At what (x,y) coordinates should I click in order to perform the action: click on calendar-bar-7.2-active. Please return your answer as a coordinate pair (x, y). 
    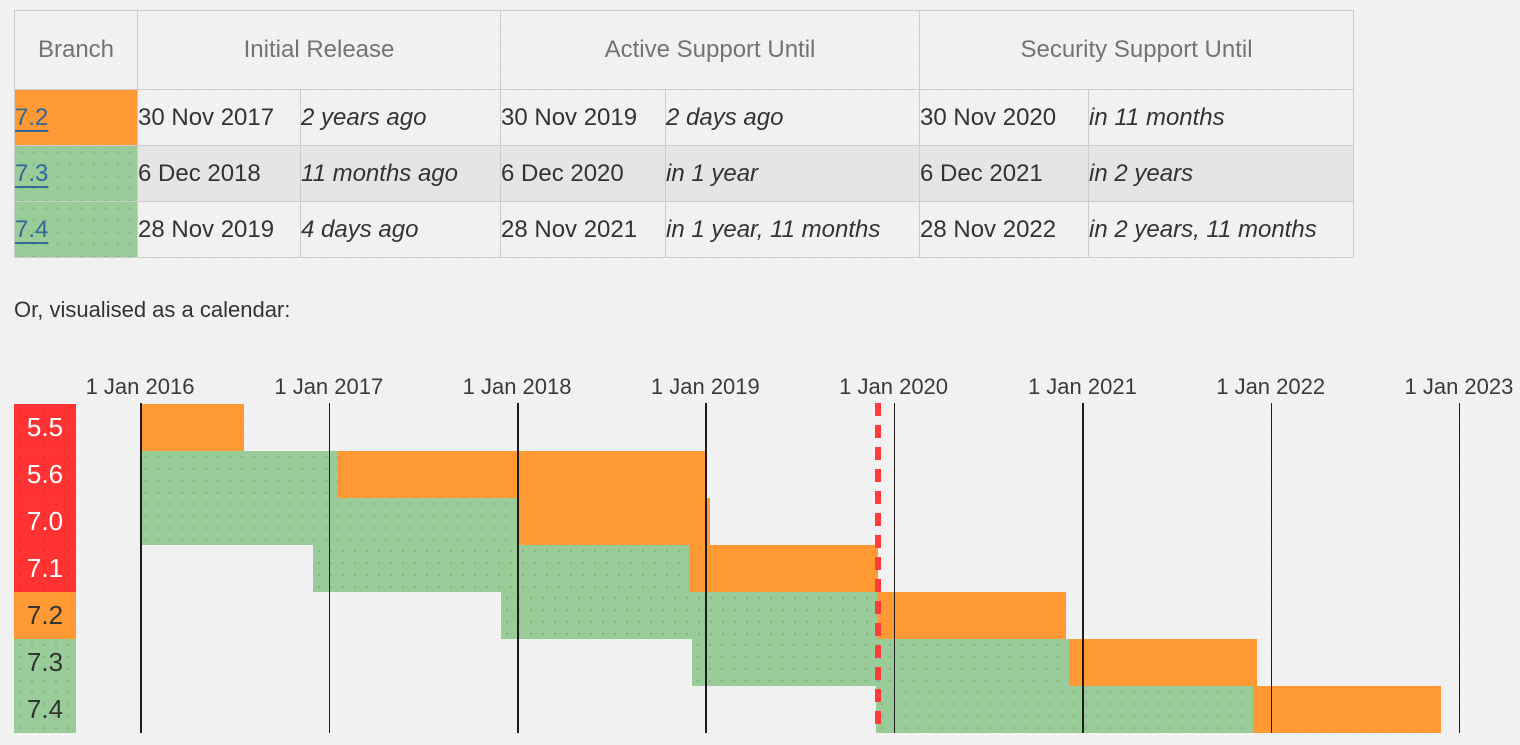
    Looking at the image, I should click on (689, 615).